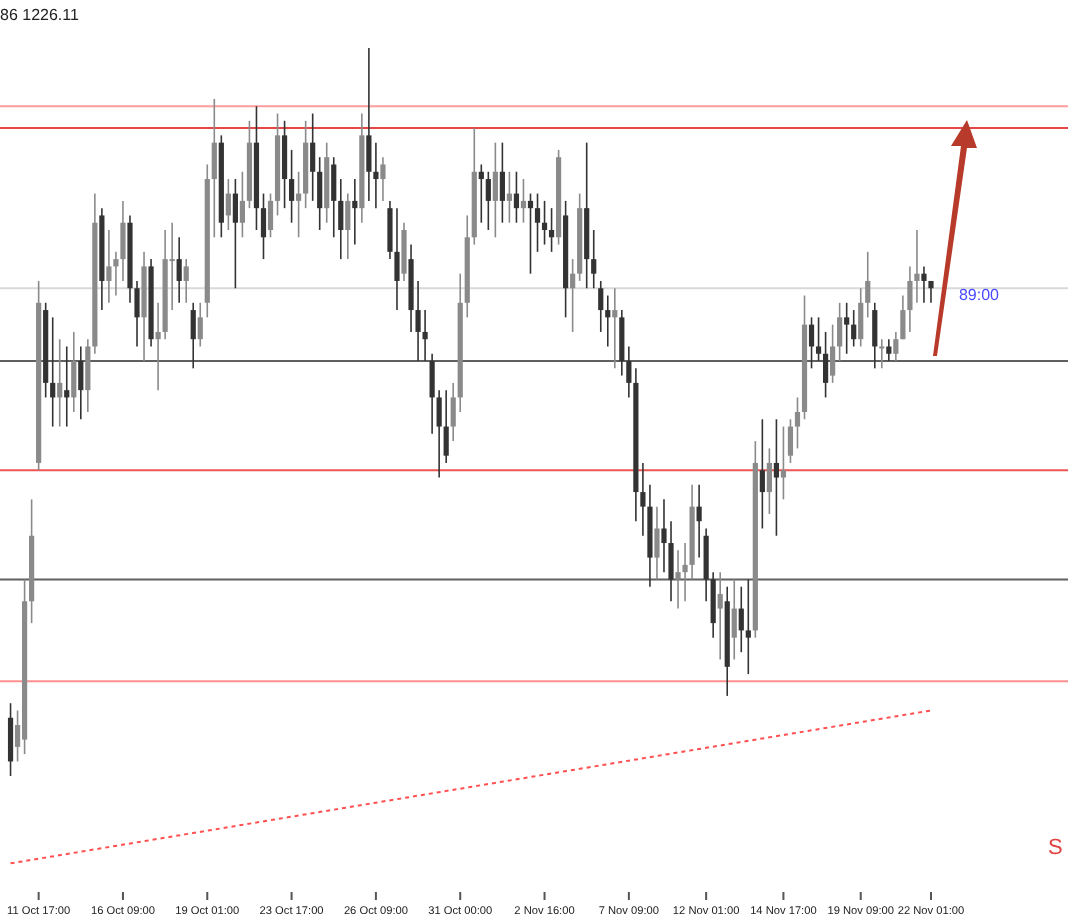 This screenshot has height=924, width=1068. Describe the element at coordinates (979, 295) in the screenshot. I see `text: 89:00` at that location.